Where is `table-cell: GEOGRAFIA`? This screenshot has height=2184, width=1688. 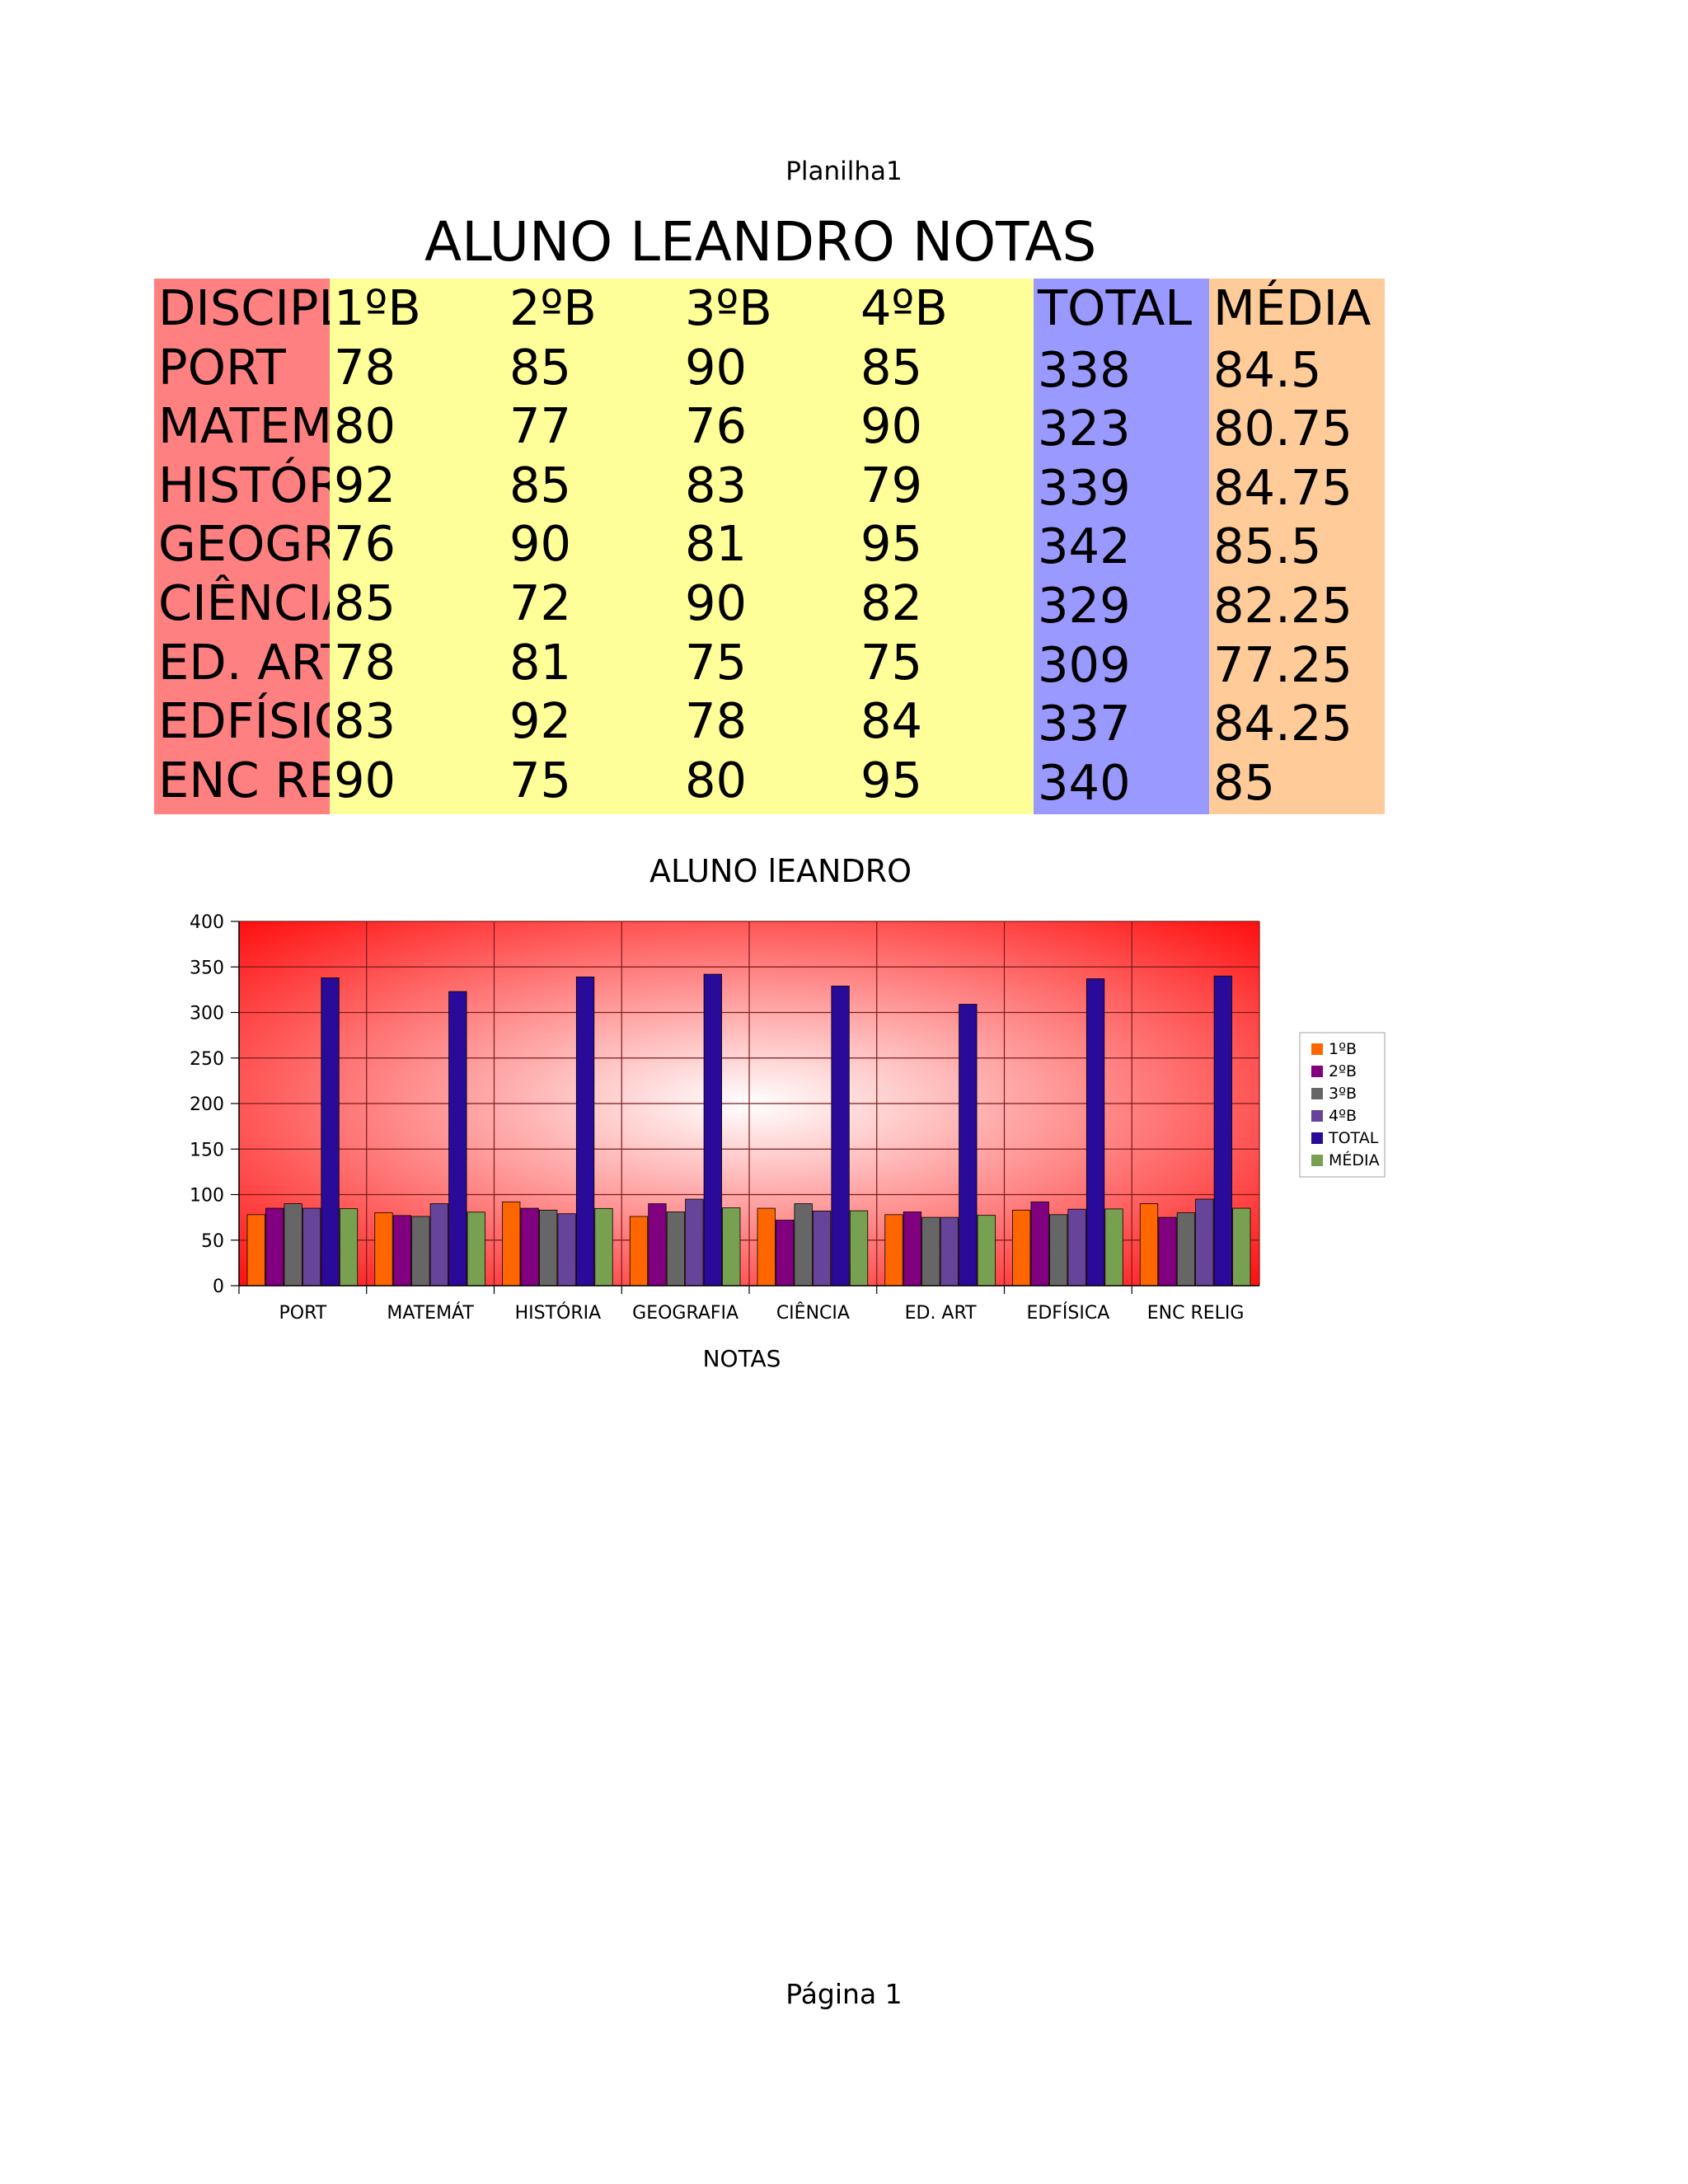 table-cell: GEOGRAFIA is located at coordinates (244, 543).